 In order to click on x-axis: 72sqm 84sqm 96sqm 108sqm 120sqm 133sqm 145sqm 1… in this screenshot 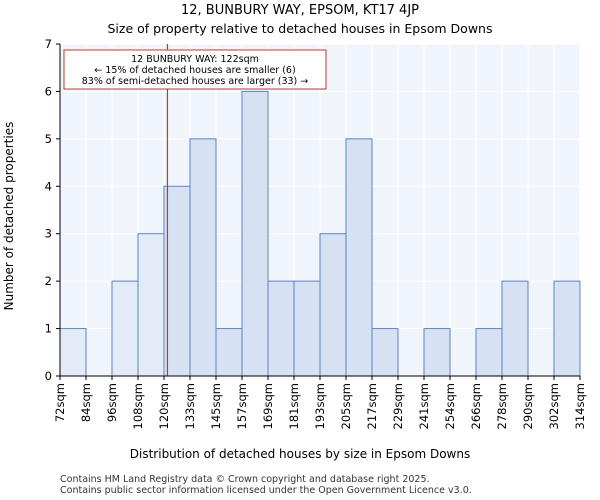, I will do `click(320, 402)`.